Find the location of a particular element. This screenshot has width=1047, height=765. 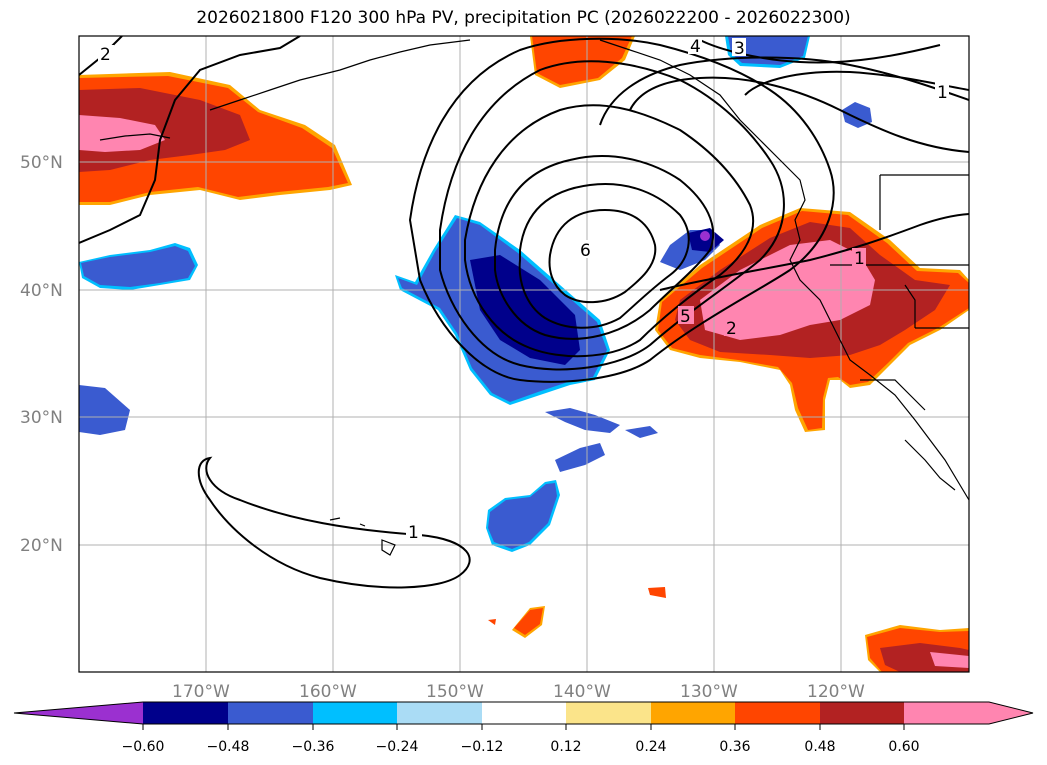

positive-anomaly-west is located at coordinates (215, 138).